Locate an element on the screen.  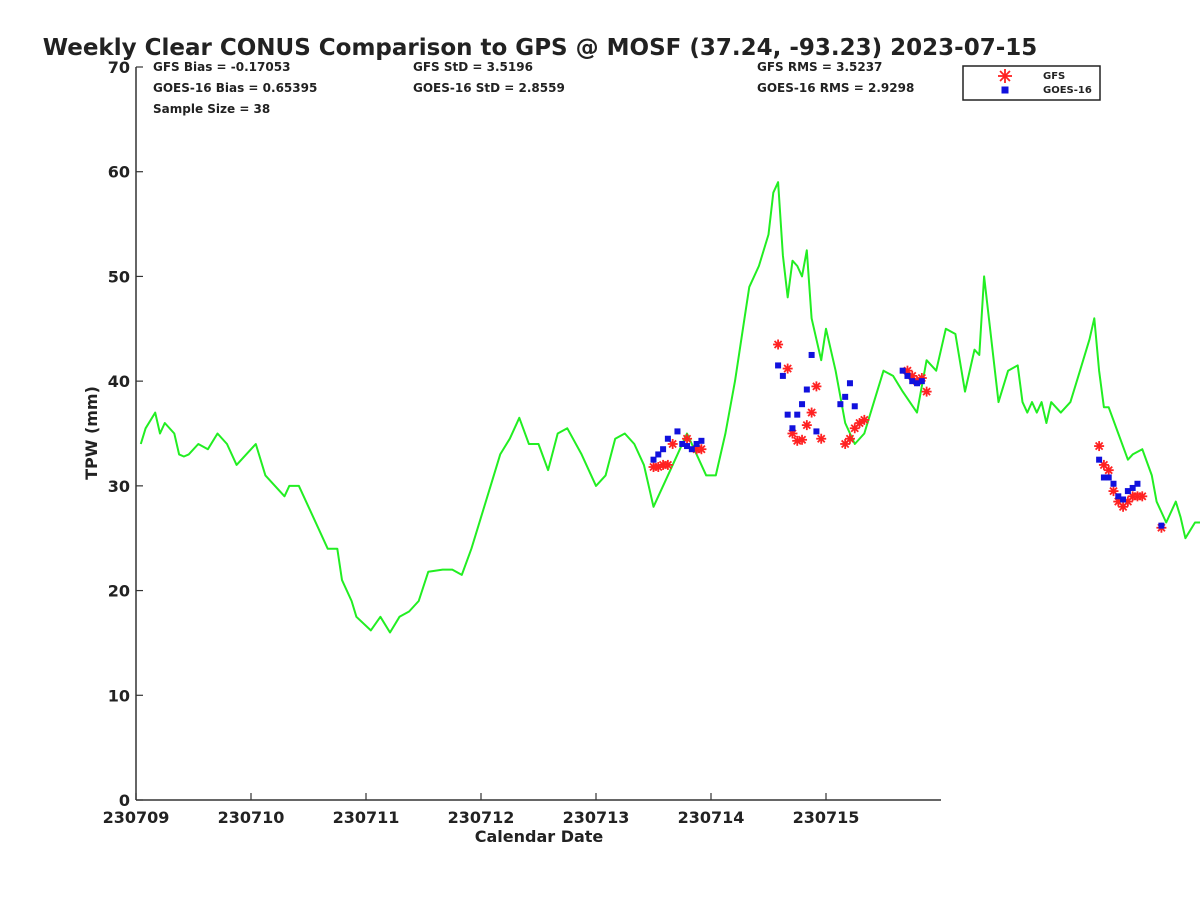
legend-gfs-marker is located at coordinates (1005, 76).